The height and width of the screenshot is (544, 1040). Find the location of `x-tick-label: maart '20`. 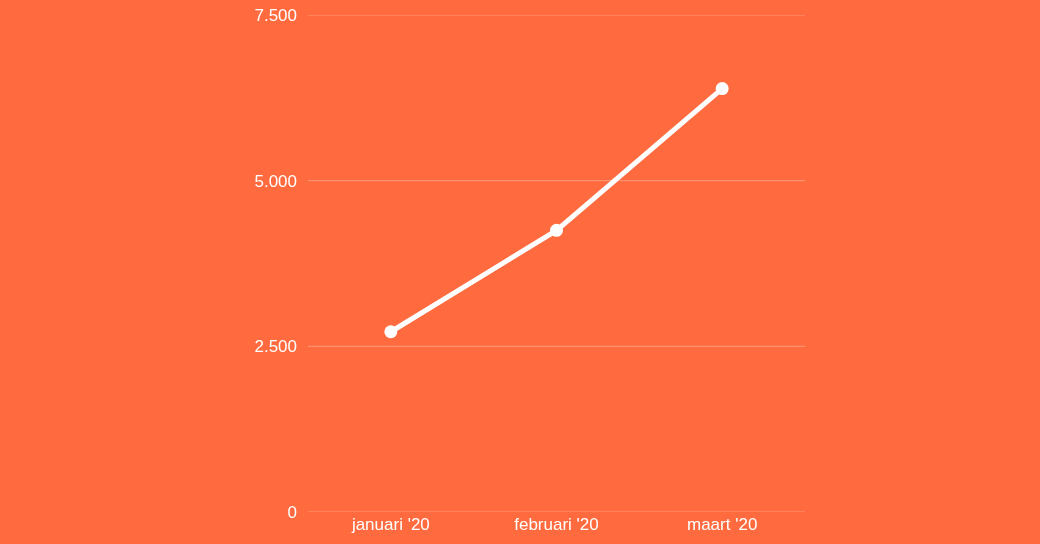

x-tick-label: maart '20 is located at coordinates (722, 524).